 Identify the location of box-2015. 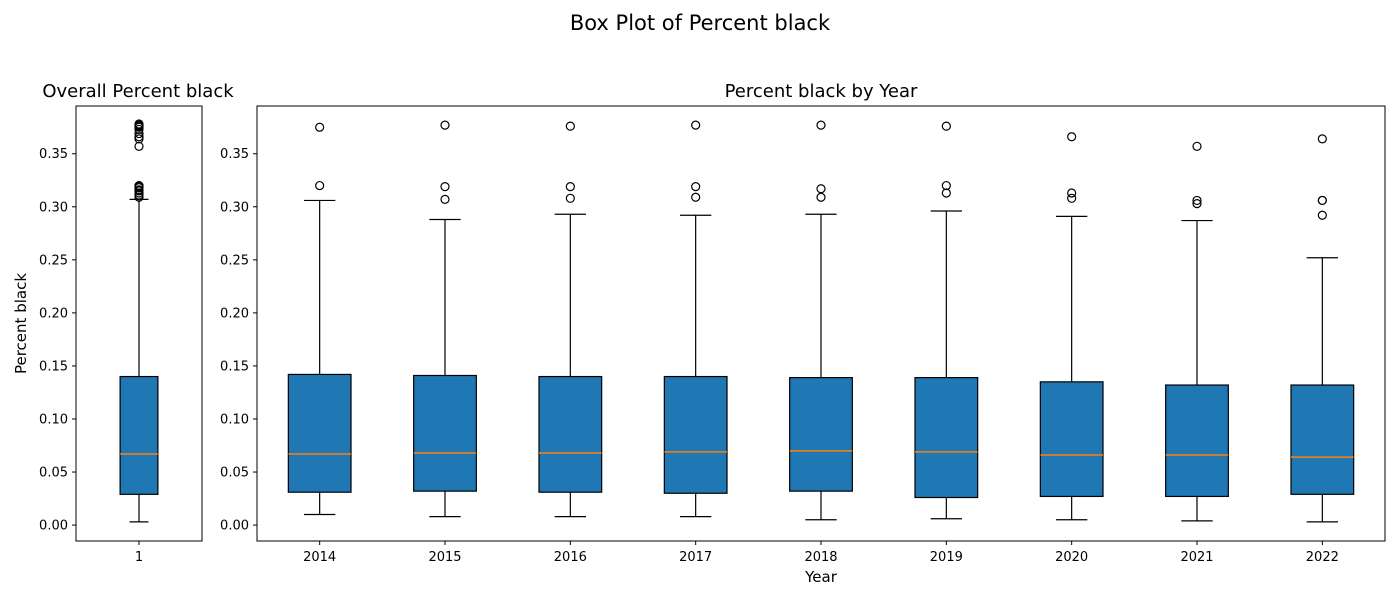
(445, 319).